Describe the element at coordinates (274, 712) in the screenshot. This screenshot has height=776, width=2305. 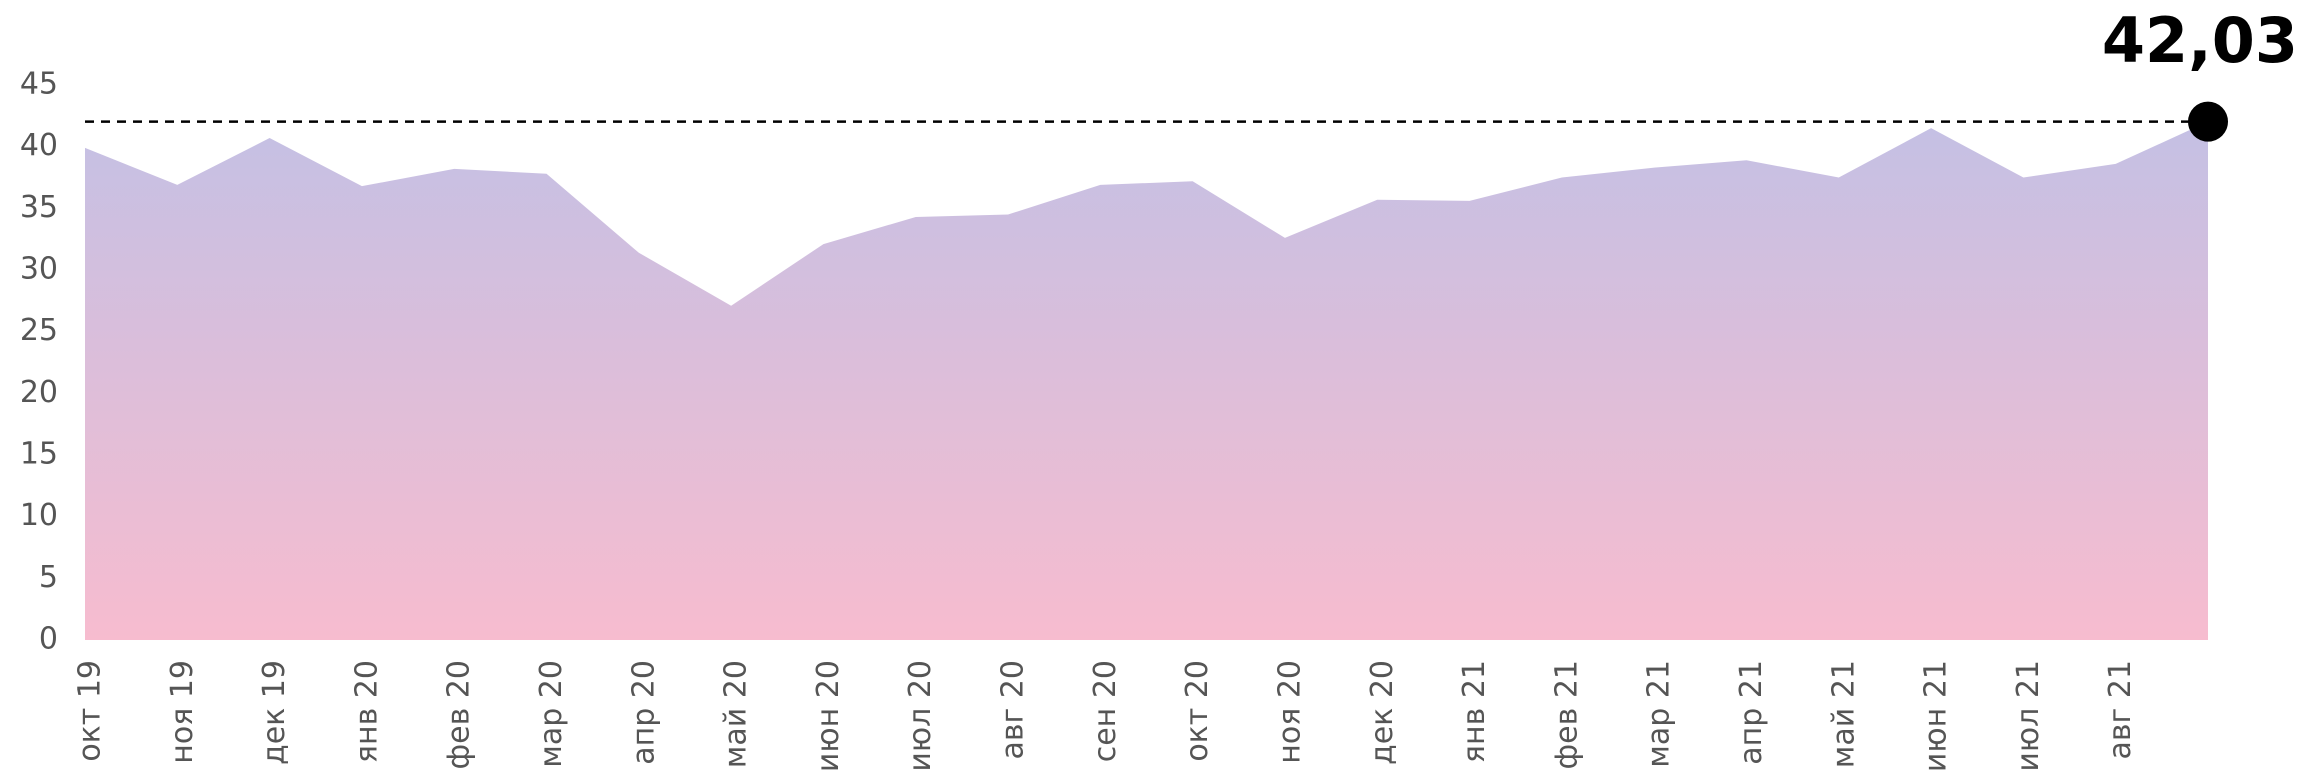
I see `x-tick-label: дек 19` at that location.